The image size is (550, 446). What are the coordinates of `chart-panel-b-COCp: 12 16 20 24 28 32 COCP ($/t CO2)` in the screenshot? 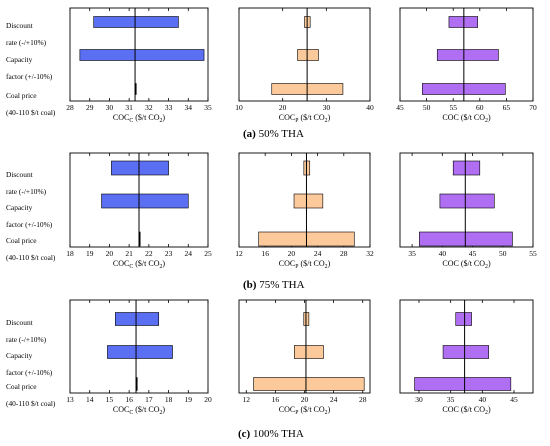 It's located at (304, 211).